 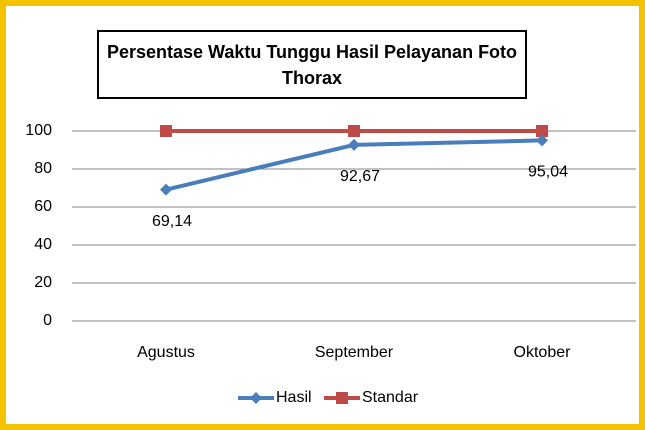 I want to click on y-tick-label: 0, so click(x=47, y=320).